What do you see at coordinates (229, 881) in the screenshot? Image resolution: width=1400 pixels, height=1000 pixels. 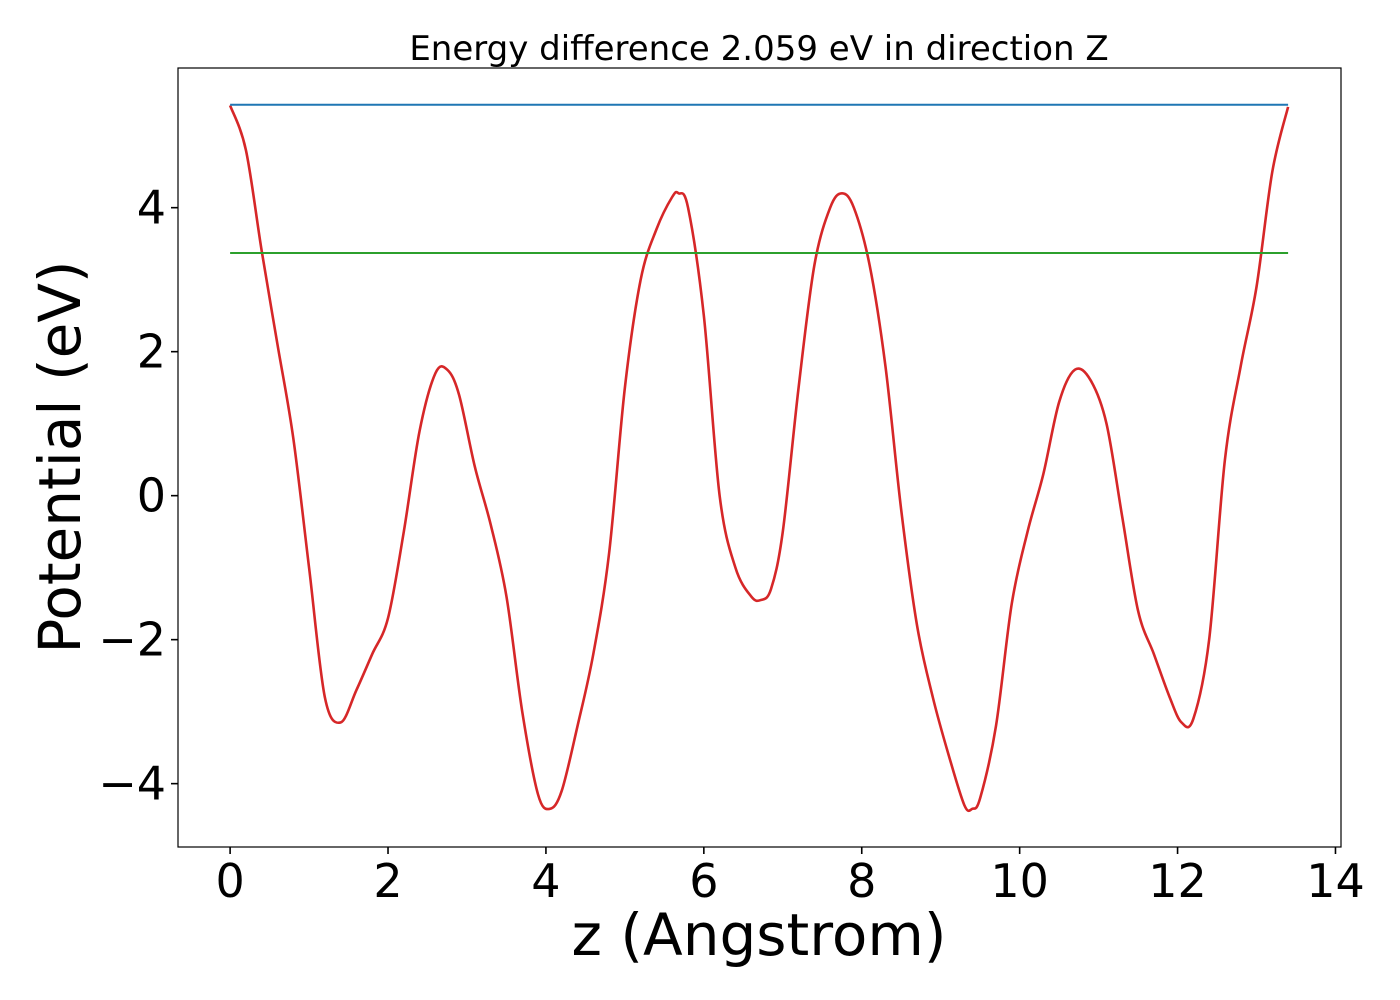 I see `x-tick-label: 0` at bounding box center [229, 881].